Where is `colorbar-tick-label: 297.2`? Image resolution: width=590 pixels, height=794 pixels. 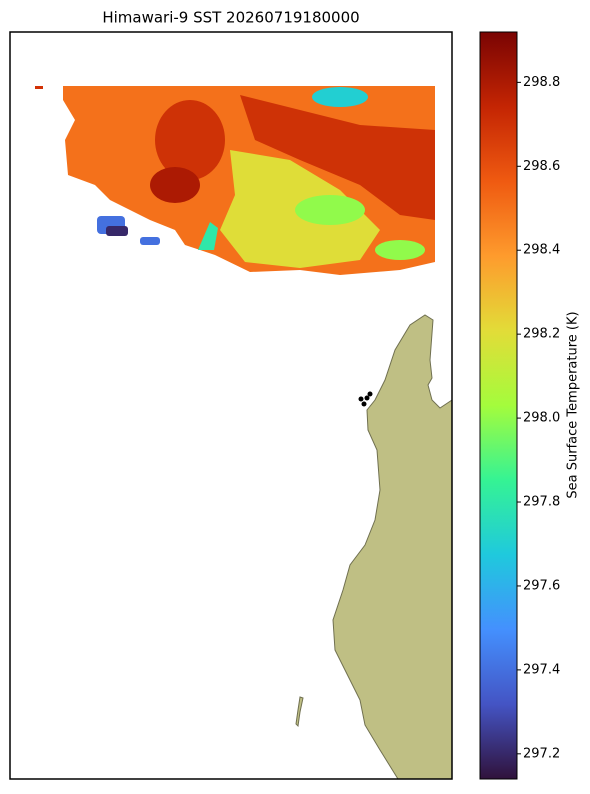
colorbar-tick-label: 297.2 is located at coordinates (541, 753).